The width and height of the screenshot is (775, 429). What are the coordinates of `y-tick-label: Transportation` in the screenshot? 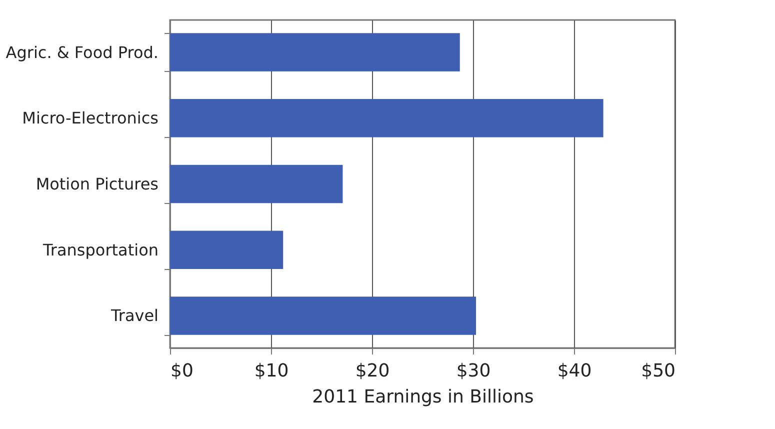 It's located at (100, 250).